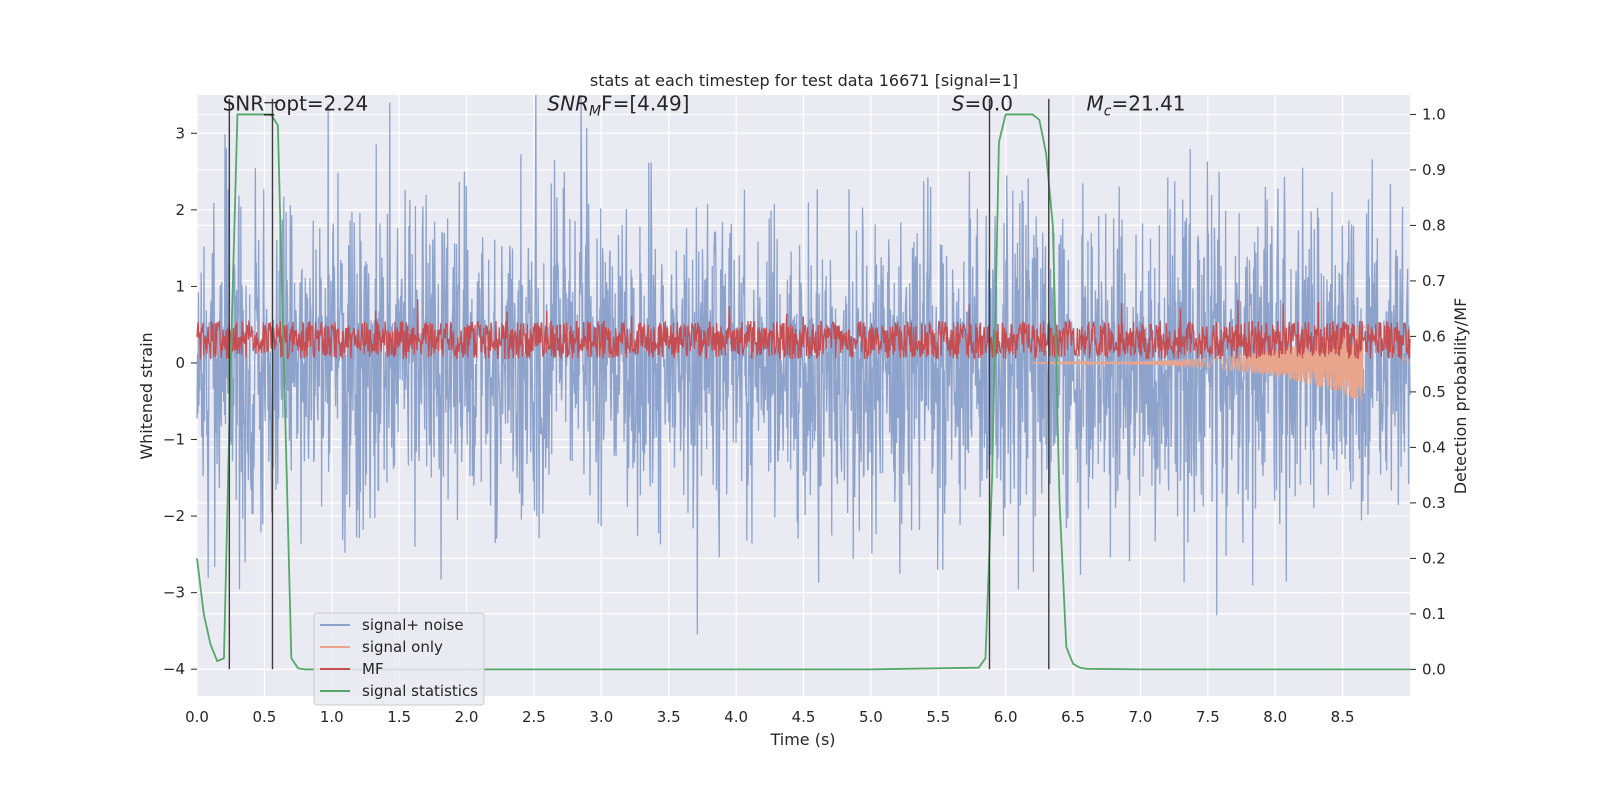  What do you see at coordinates (180, 133) in the screenshot?
I see `y-tick-label: 3` at bounding box center [180, 133].